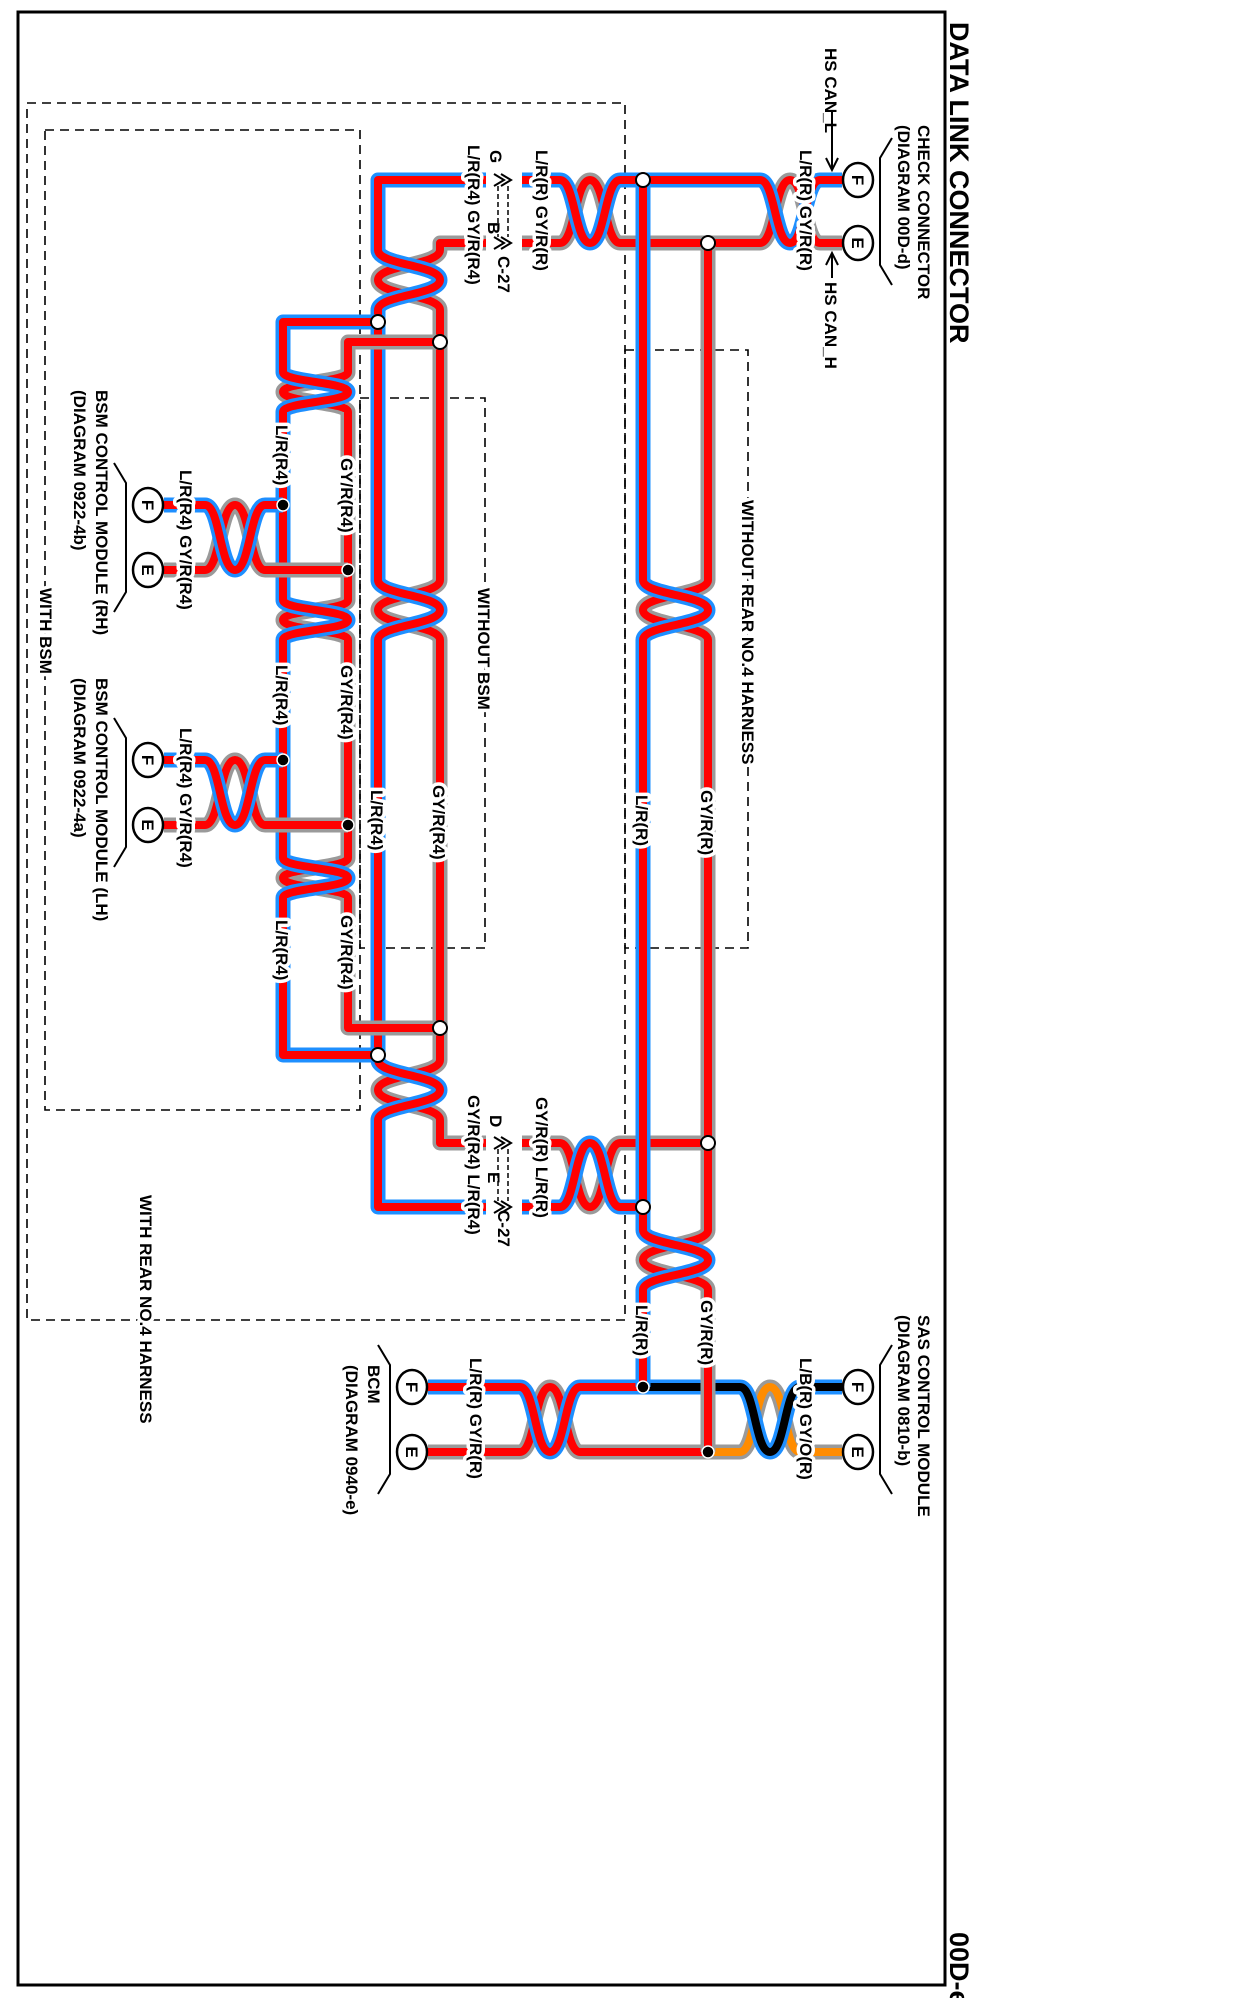 The width and height of the screenshot is (1249, 1998). I want to click on bsm-lh-wire-labels: L/R(R4) GY/R(R4), so click(185, 798).